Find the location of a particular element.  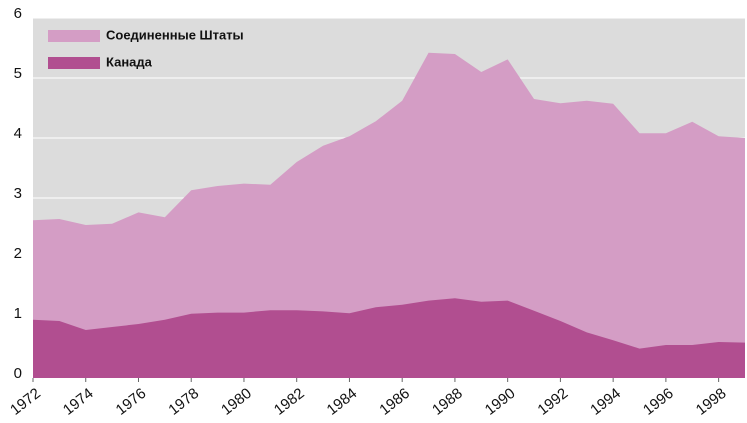

y-tick-label: 6 is located at coordinates (18, 13).